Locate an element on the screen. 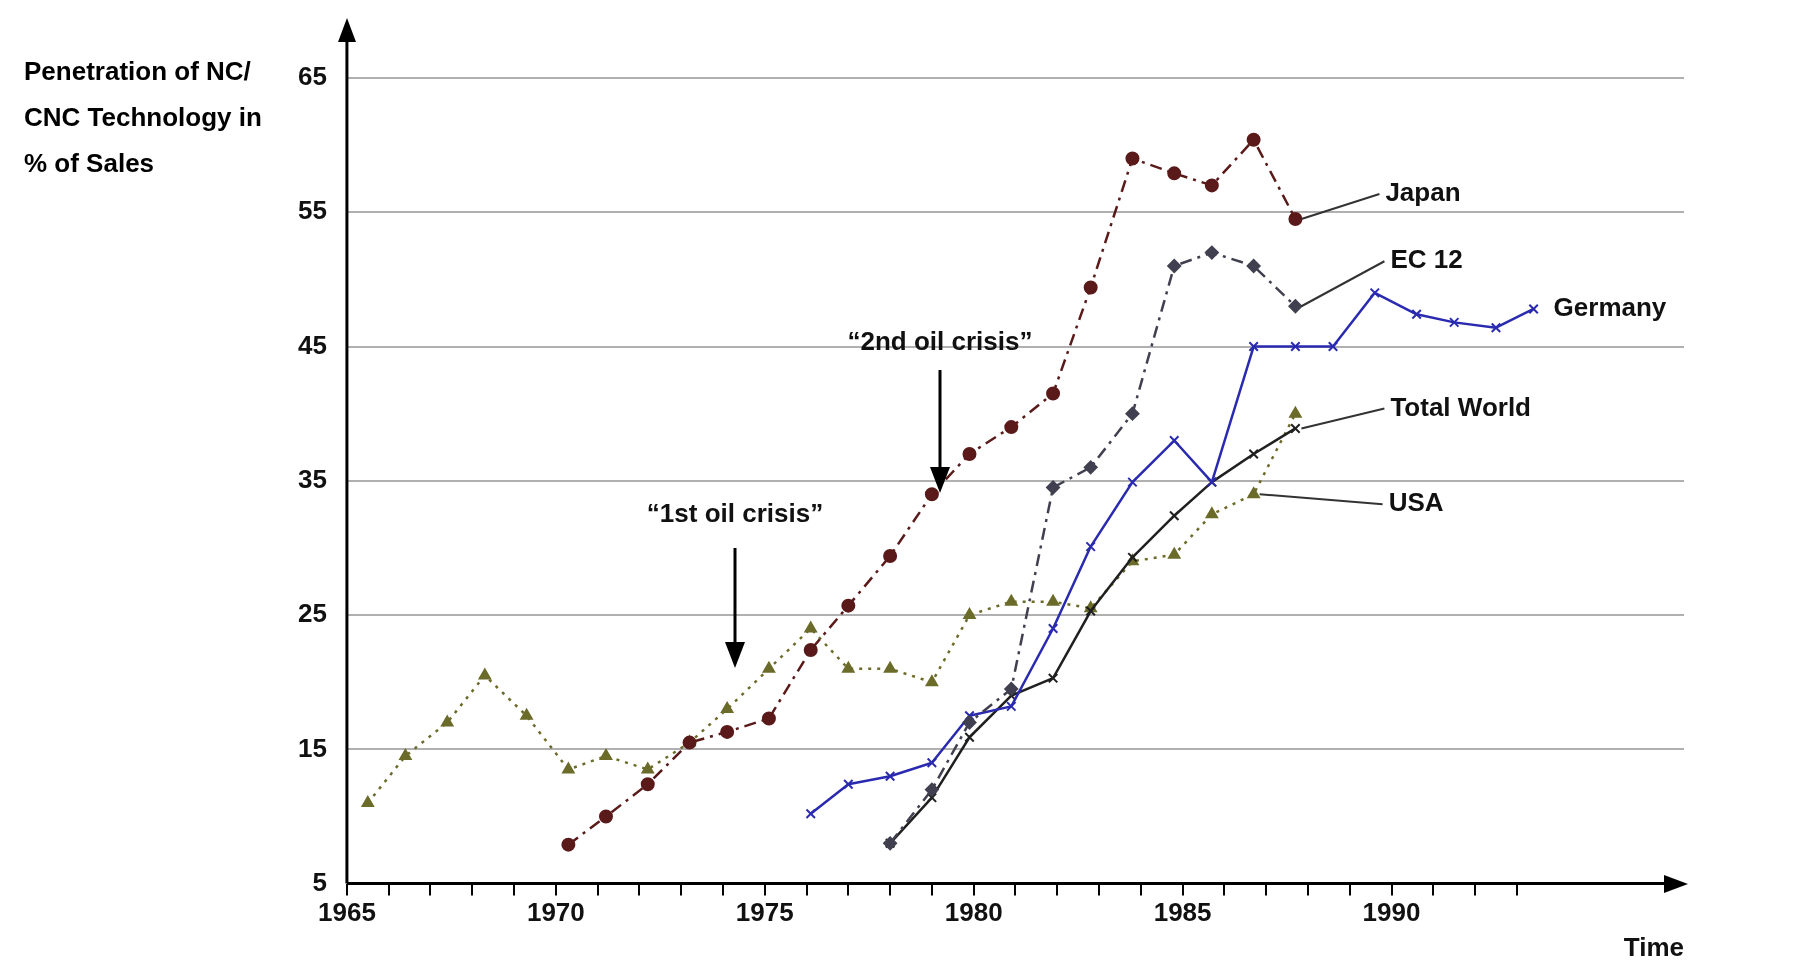 This screenshot has width=1802, height=977. text: USA is located at coordinates (1416, 502).